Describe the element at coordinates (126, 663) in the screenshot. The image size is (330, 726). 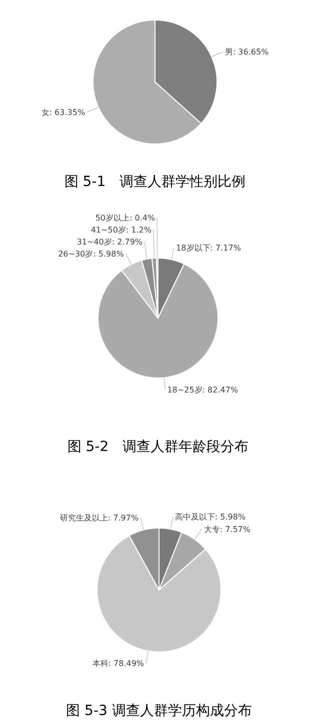
I see `data-label: : 78.49%` at that location.